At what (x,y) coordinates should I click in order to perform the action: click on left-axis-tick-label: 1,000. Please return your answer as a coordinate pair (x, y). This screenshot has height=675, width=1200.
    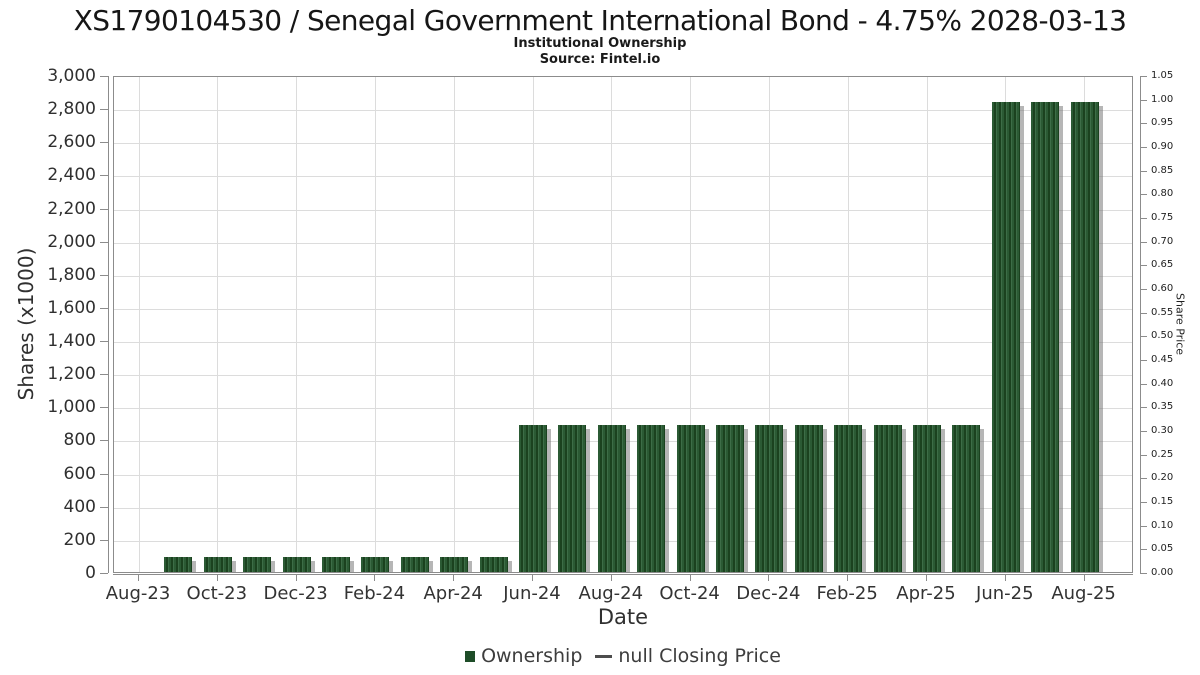
    Looking at the image, I should click on (71, 407).